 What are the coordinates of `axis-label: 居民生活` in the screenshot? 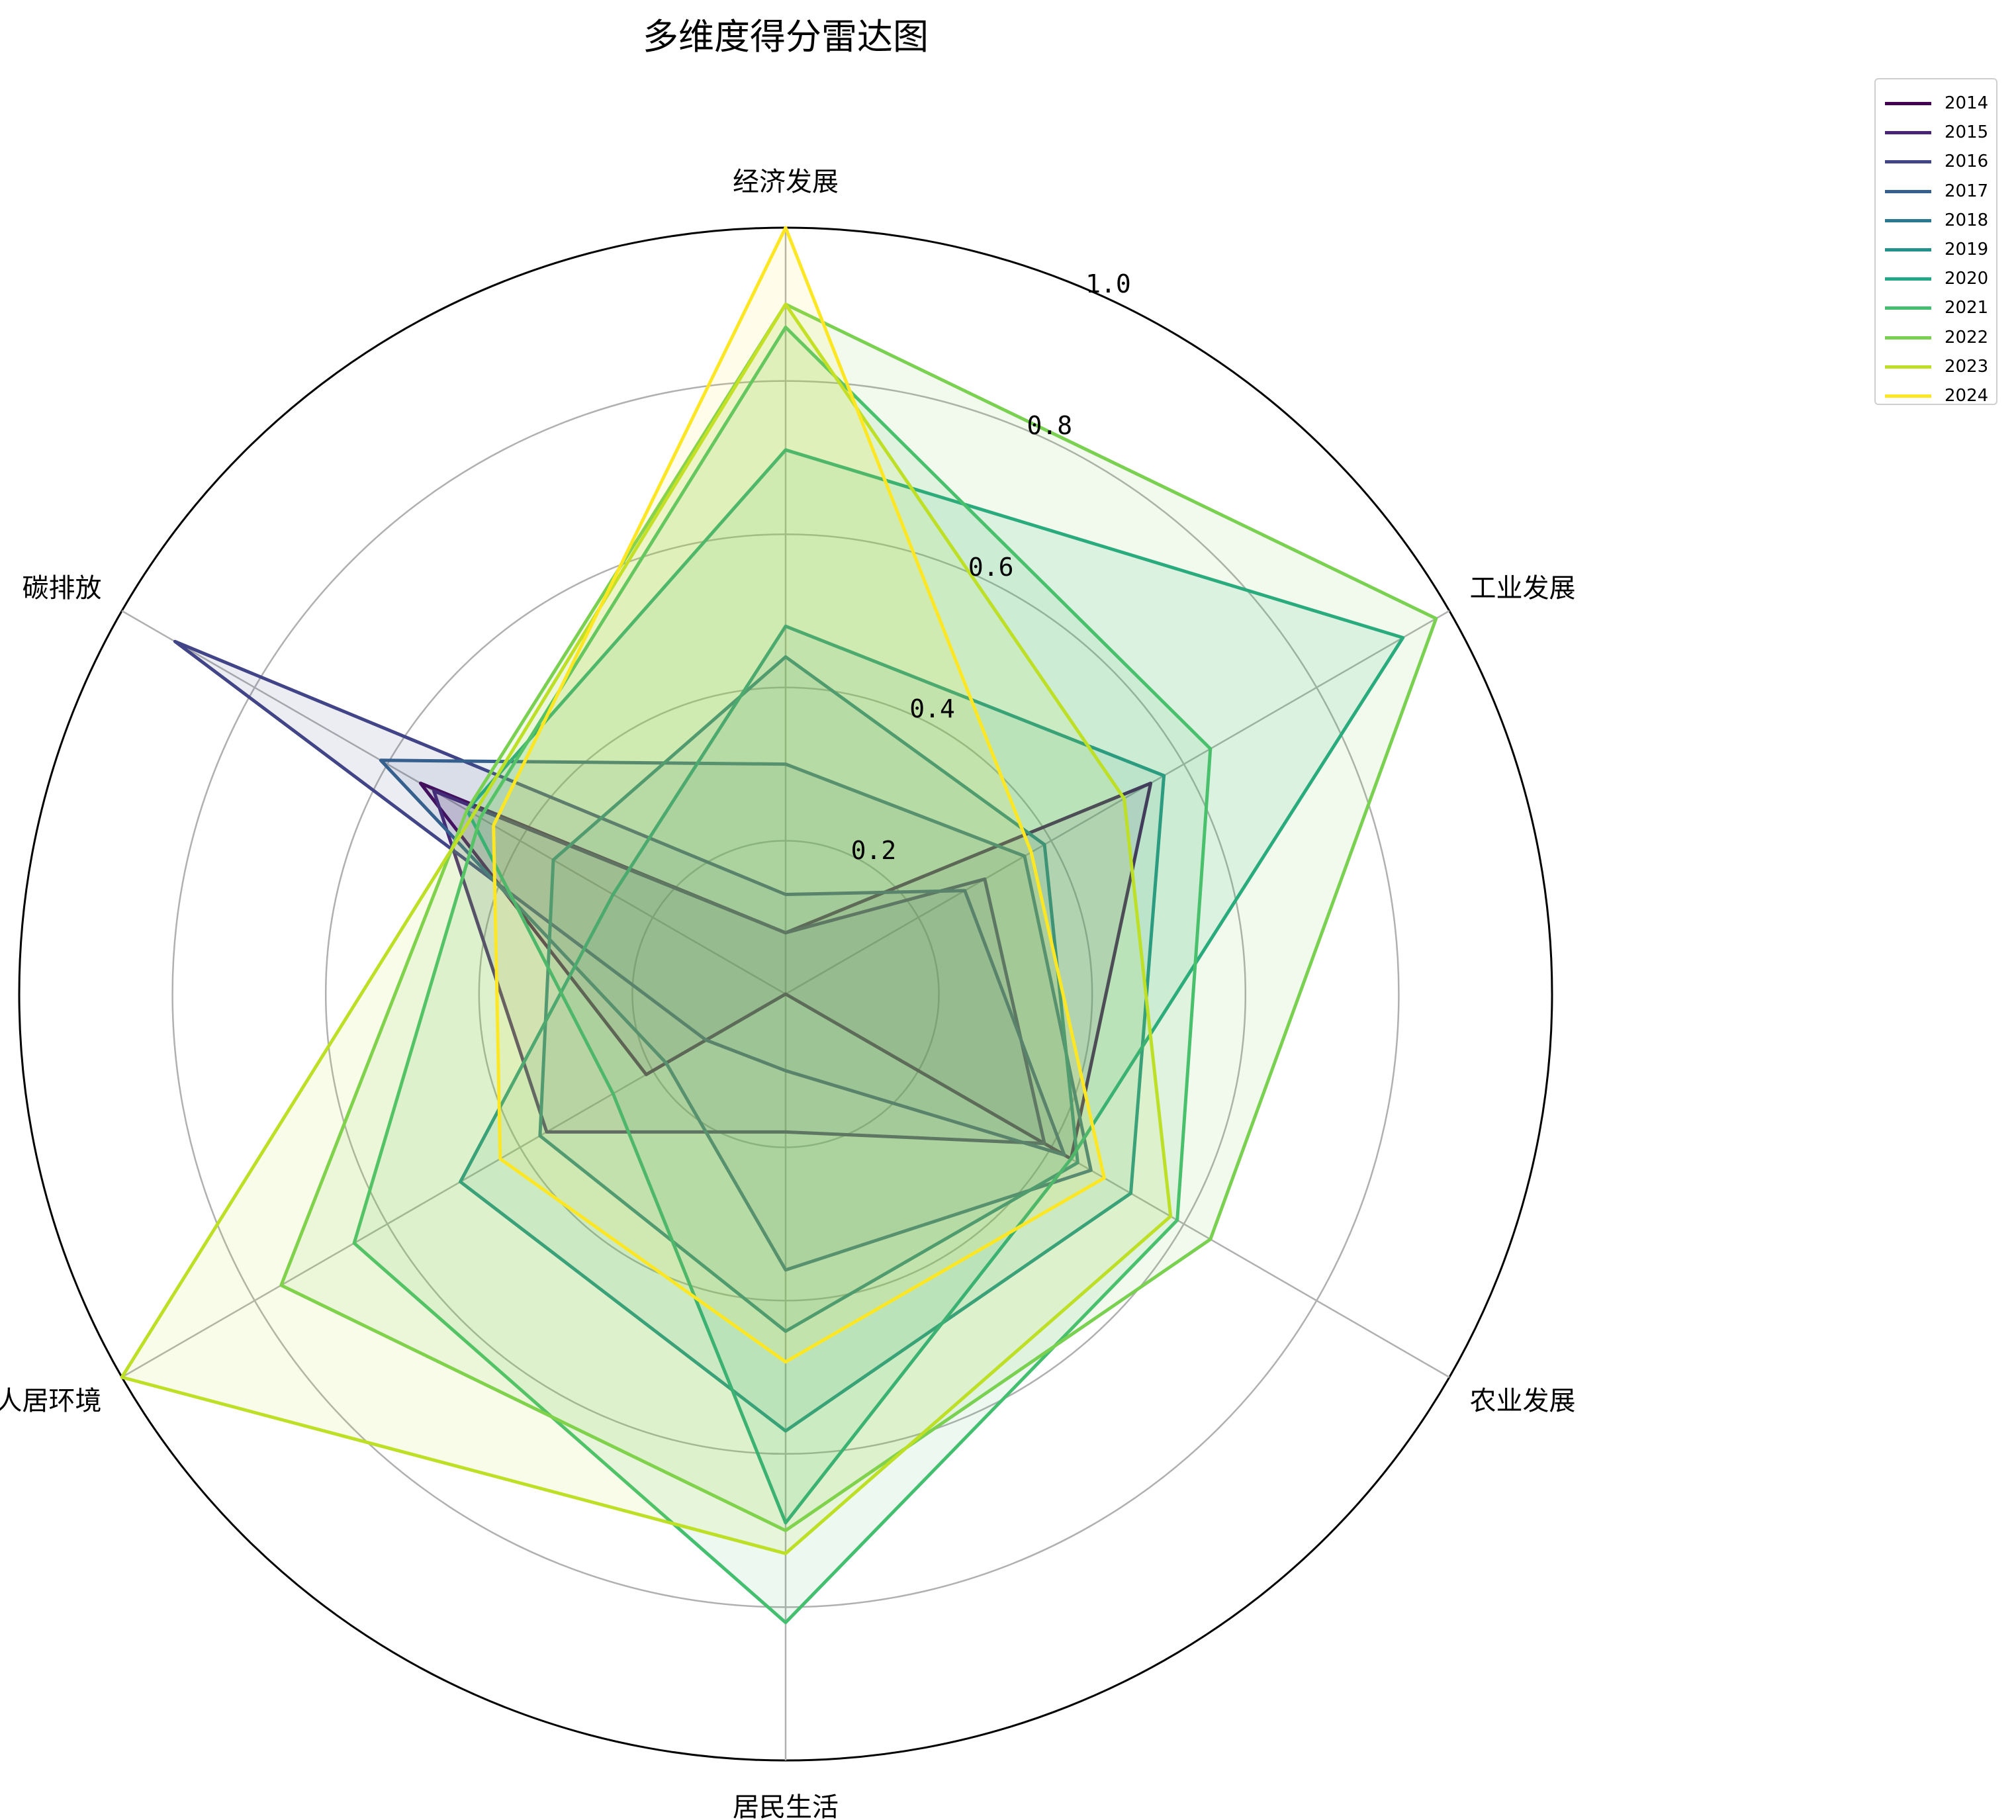 It's located at (786, 1806).